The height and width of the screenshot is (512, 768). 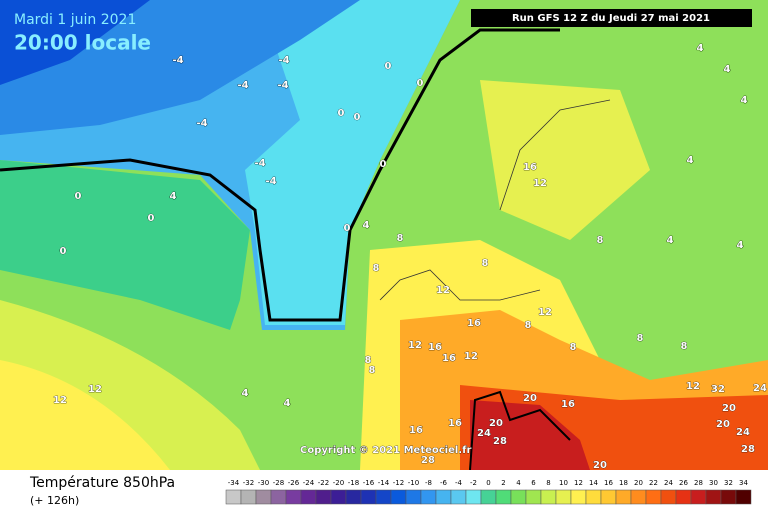 What do you see at coordinates (413, 483) in the screenshot?
I see `scale-label: -10` at bounding box center [413, 483].